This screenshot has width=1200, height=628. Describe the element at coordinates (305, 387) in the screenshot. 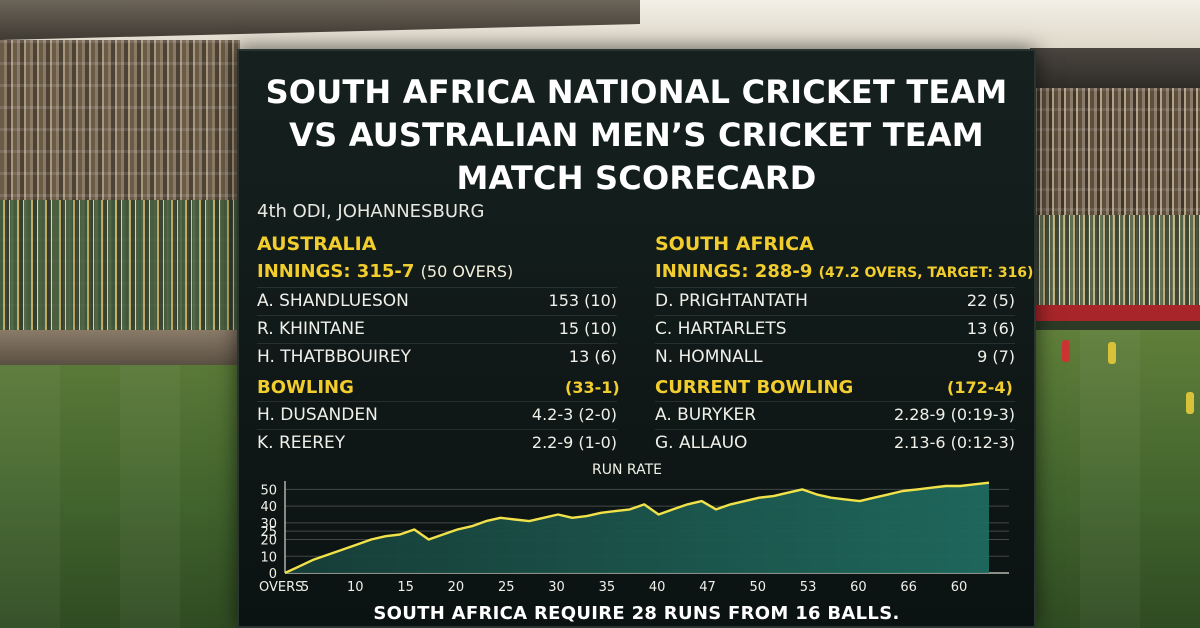

I see `bowling-heading-australia: BOWLING` at that location.